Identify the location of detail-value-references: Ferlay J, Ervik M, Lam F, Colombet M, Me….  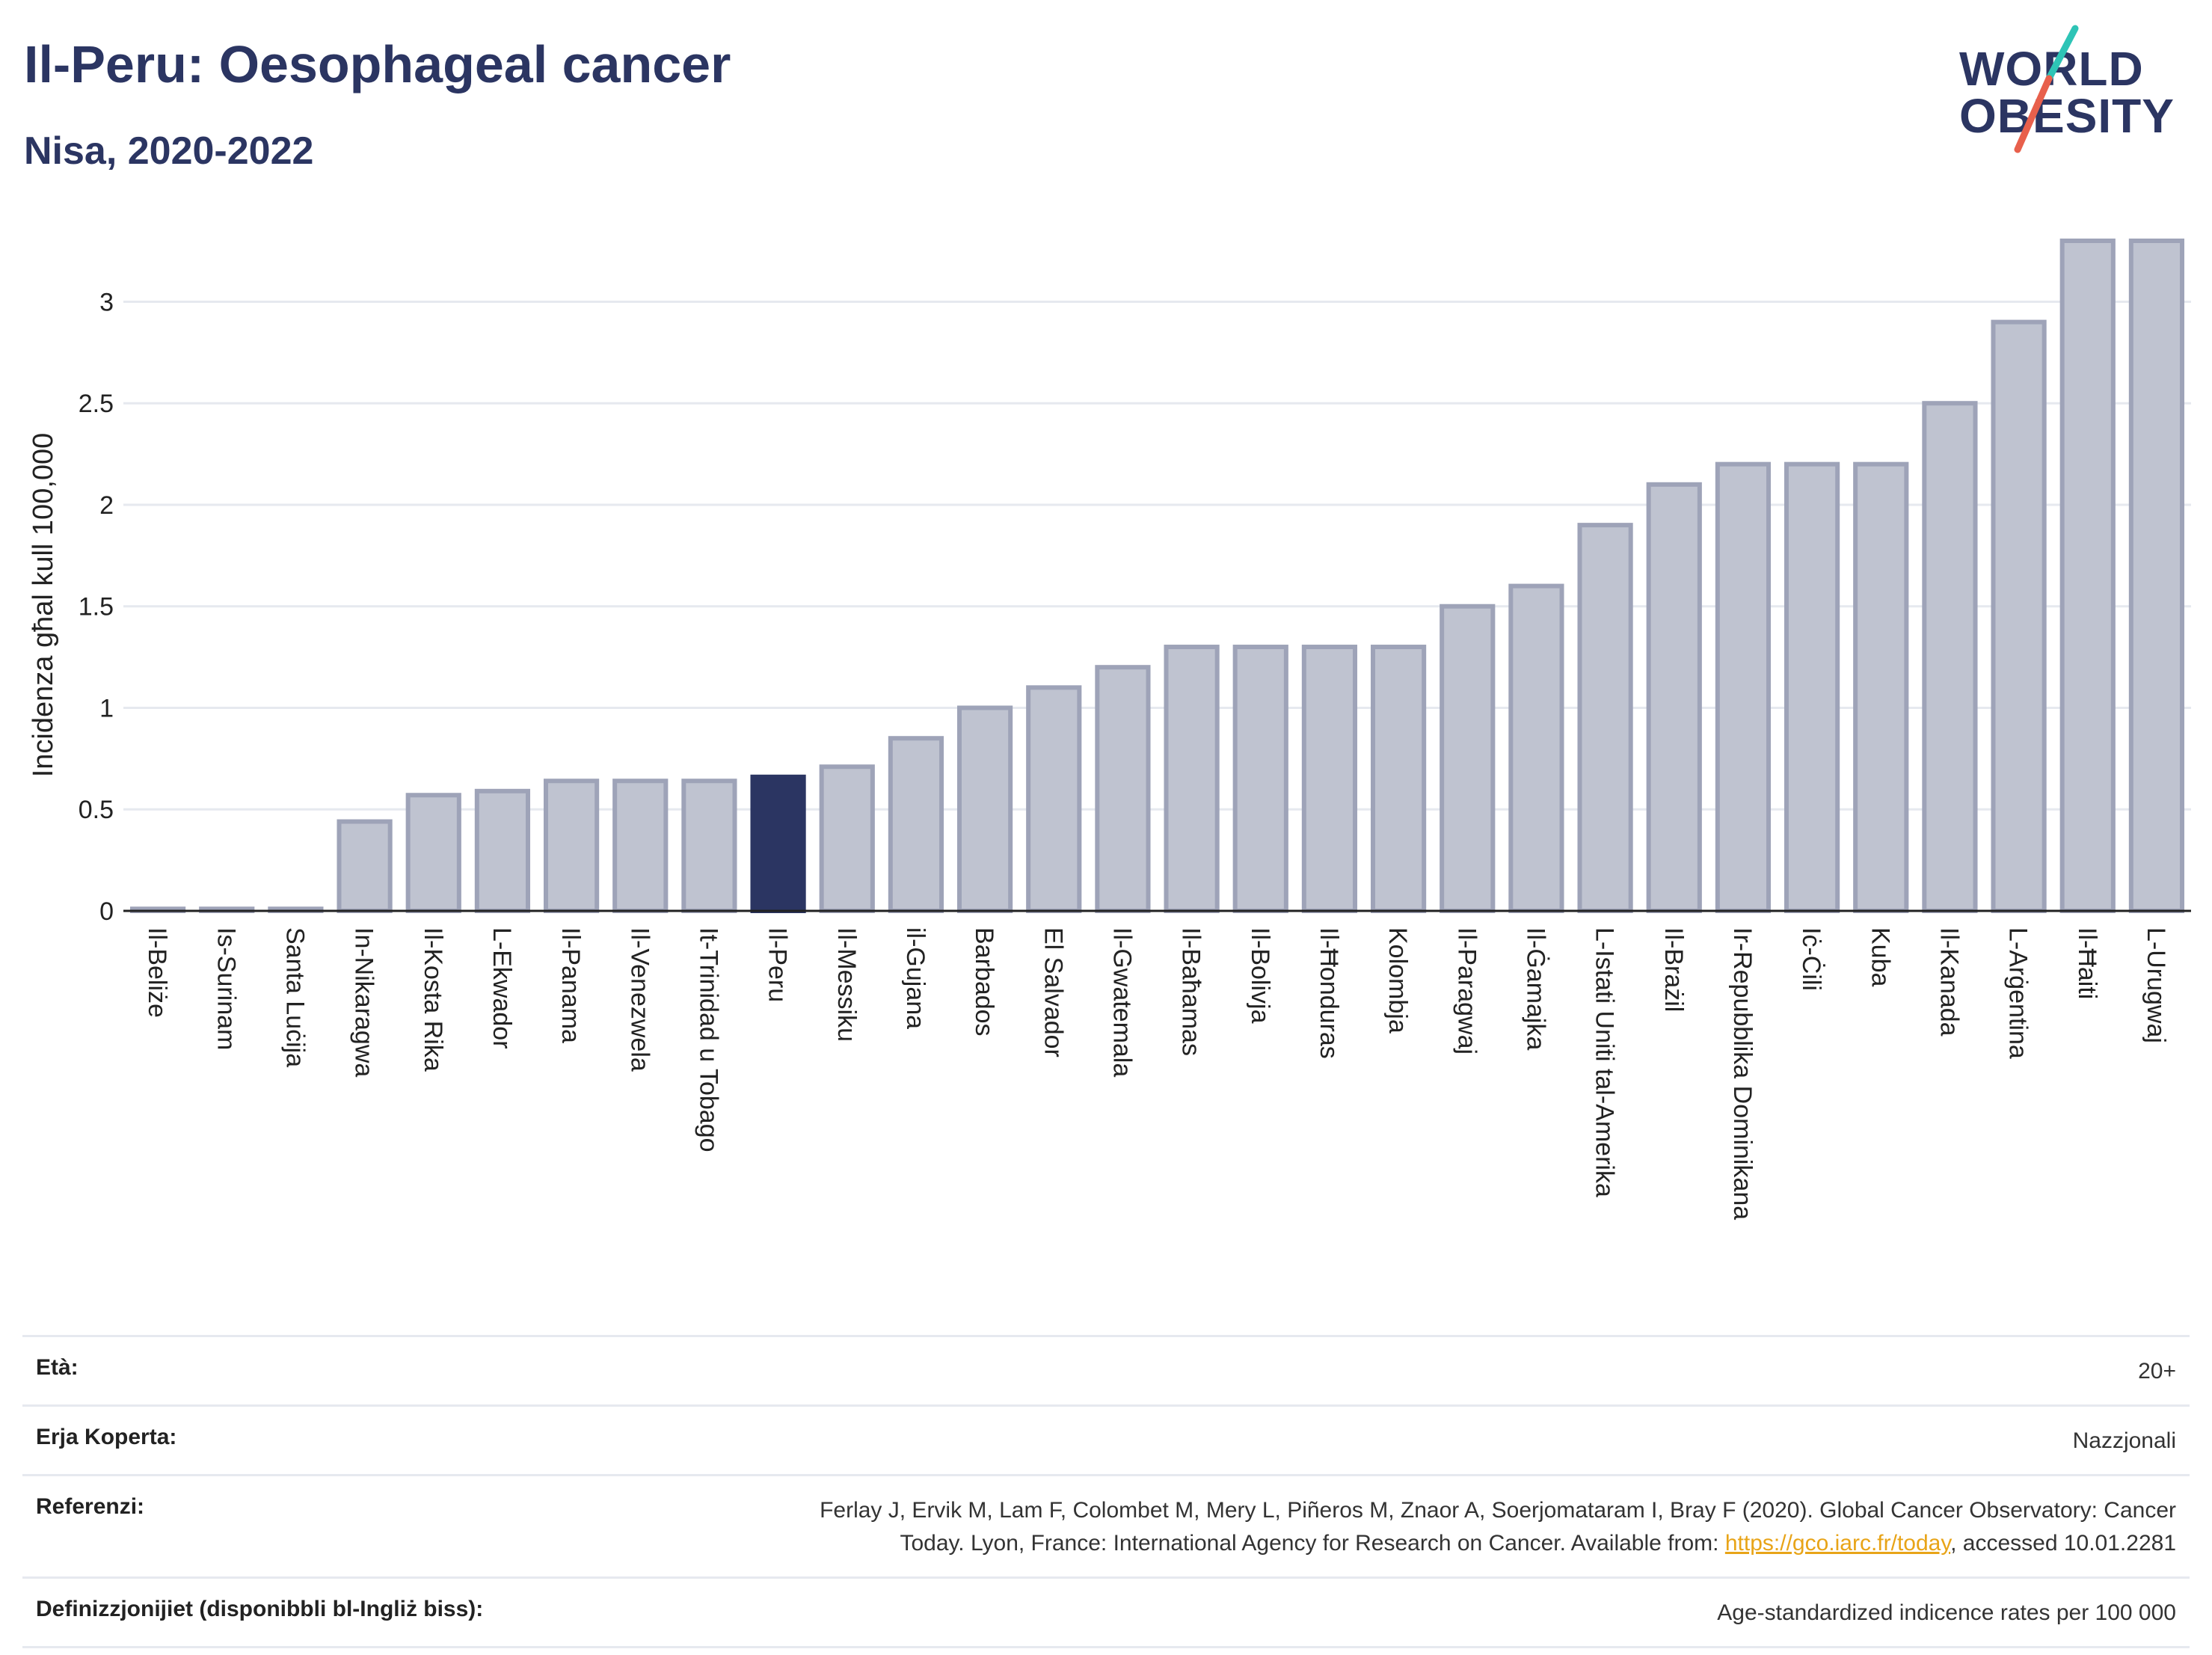
(1498, 1527).